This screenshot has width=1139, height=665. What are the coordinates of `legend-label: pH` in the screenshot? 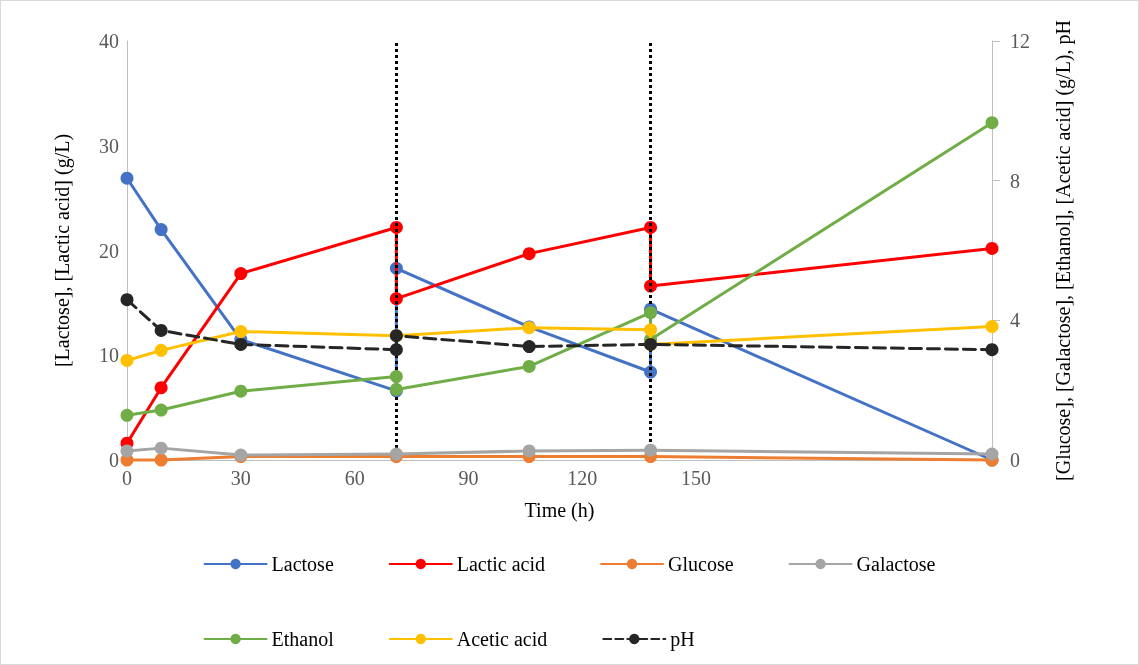 It's located at (682, 639).